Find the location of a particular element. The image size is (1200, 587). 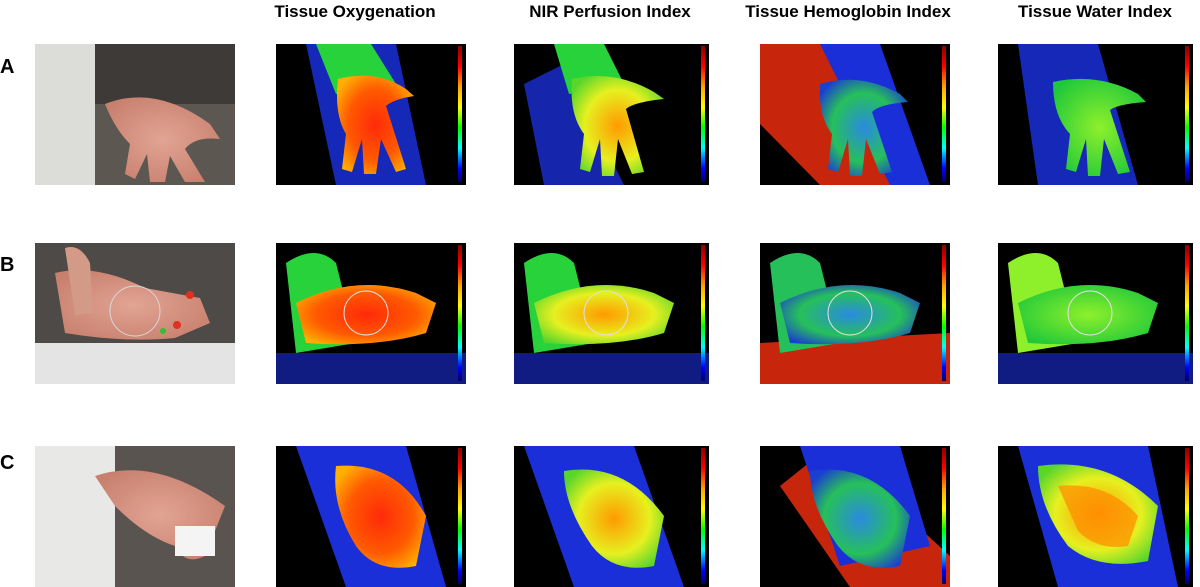

column-title-oxygenation: Tissue Oxygenation is located at coordinates (355, 11).